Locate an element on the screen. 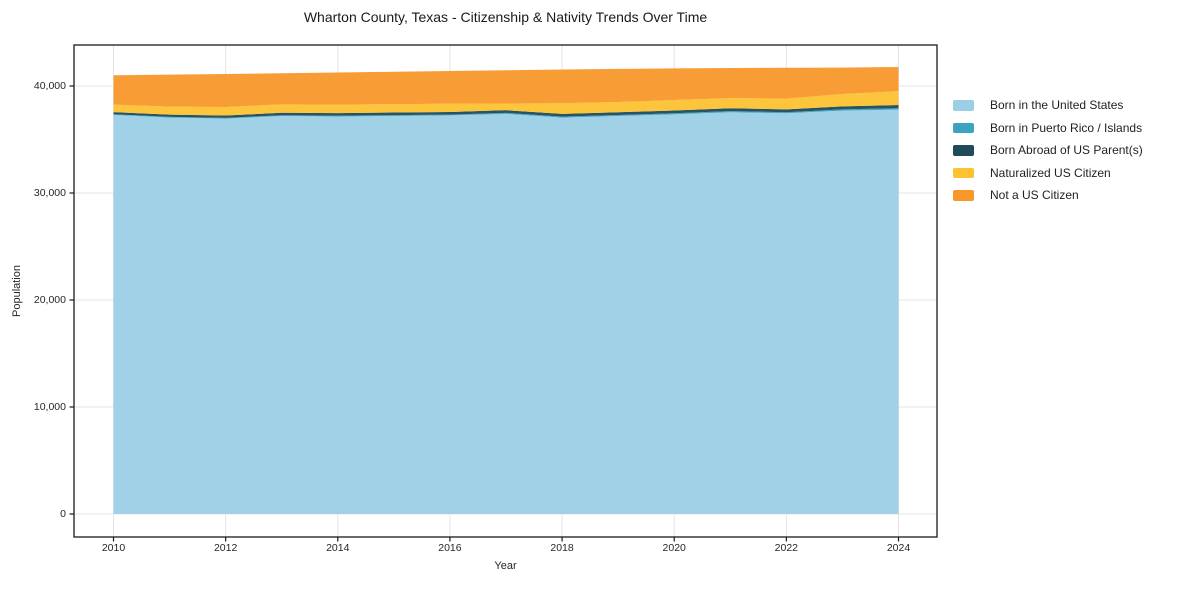  legend-row: Born Abroad of US Parent(s) is located at coordinates (1048, 150).